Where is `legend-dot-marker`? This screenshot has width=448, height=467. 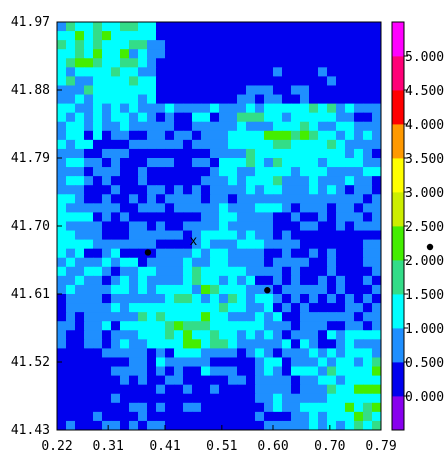 legend-dot-marker is located at coordinates (430, 247).